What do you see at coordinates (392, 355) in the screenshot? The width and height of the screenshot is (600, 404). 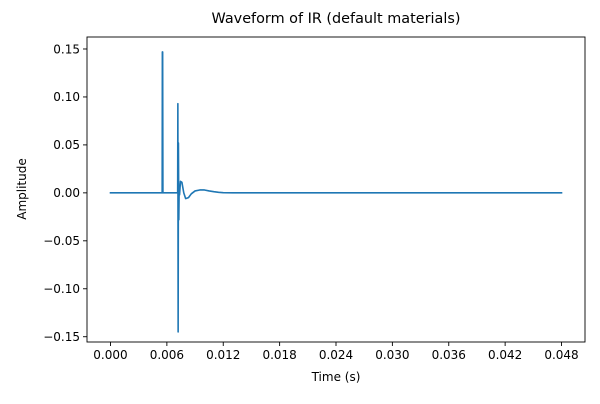 I see `x-tick-label: 0.030` at bounding box center [392, 355].